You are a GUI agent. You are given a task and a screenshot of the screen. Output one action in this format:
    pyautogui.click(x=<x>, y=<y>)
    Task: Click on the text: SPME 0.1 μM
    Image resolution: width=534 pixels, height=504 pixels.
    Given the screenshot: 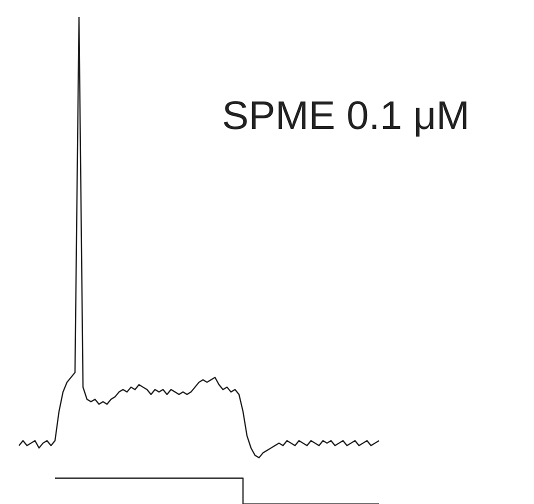 What is the action you would take?
    pyautogui.click(x=346, y=116)
    